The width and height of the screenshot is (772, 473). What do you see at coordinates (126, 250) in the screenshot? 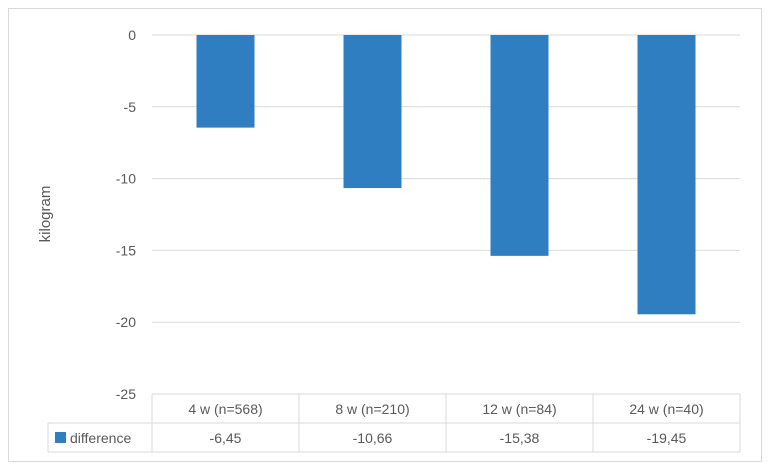
I see `y-tick-label: -15` at bounding box center [126, 250].